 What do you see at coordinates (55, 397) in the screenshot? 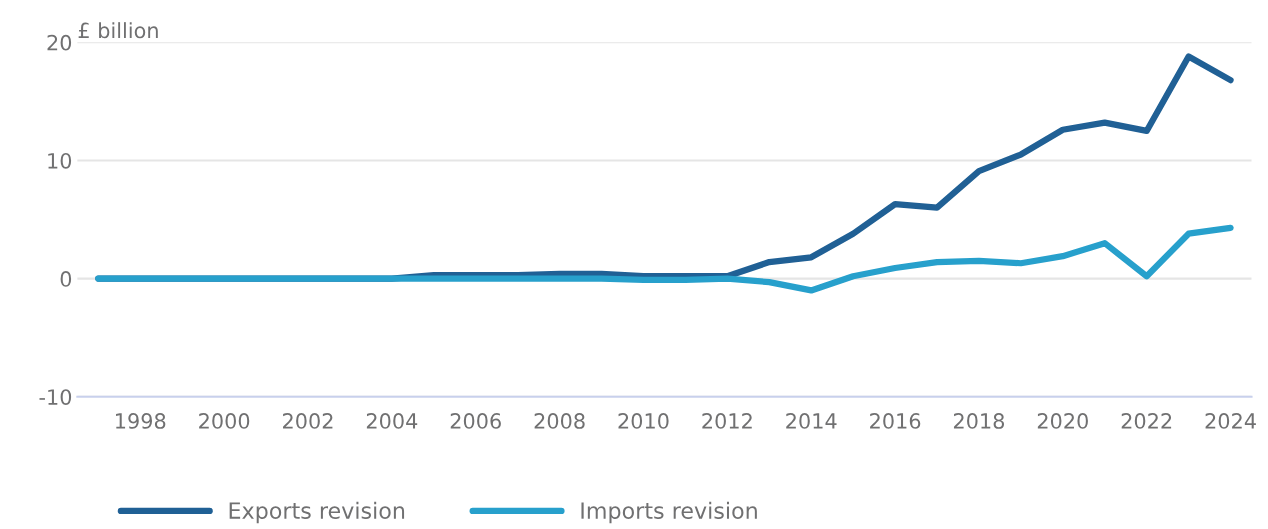
I see `y-tick-label: -10` at bounding box center [55, 397].